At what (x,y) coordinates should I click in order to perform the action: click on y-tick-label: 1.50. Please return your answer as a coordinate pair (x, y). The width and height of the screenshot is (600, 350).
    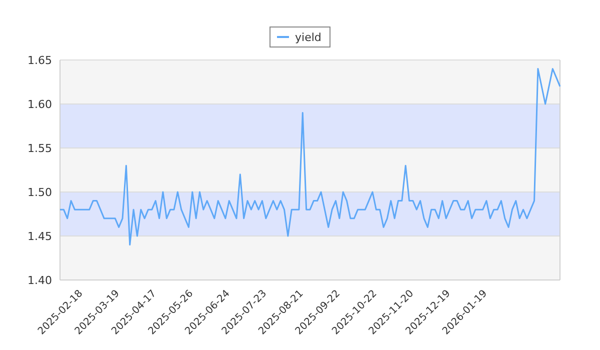
    Looking at the image, I should click on (40, 192).